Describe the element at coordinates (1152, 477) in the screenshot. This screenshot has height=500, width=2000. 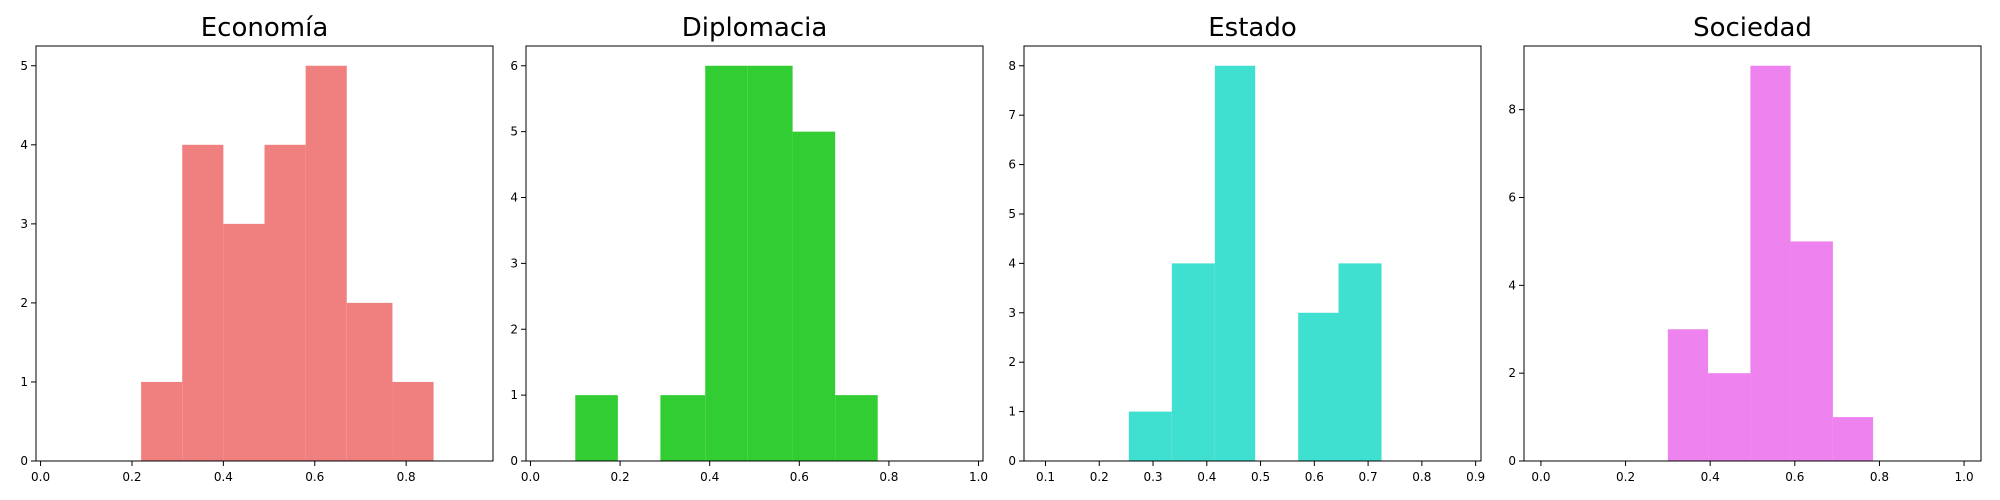
I see `x-tick-label: 0.3` at that location.